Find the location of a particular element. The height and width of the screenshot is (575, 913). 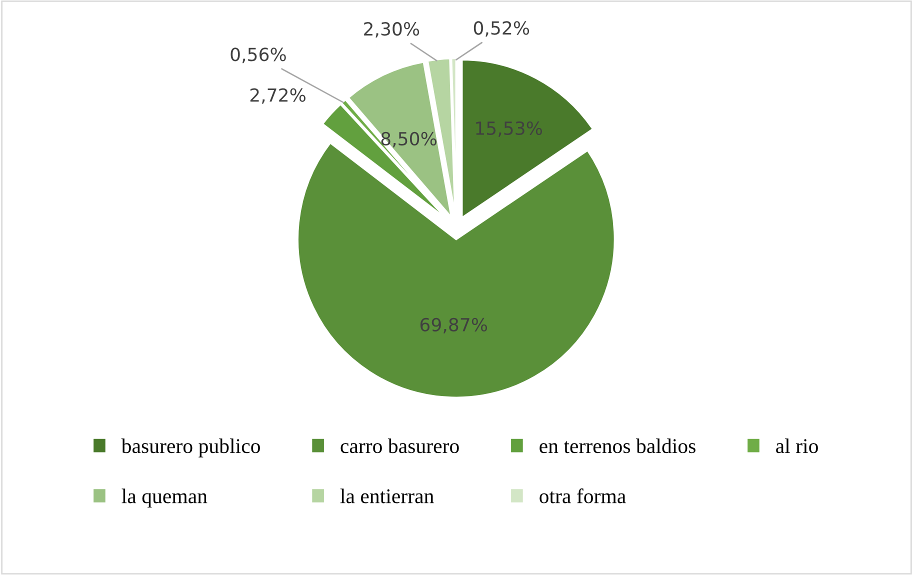

legend-label: otra forma is located at coordinates (583, 496).